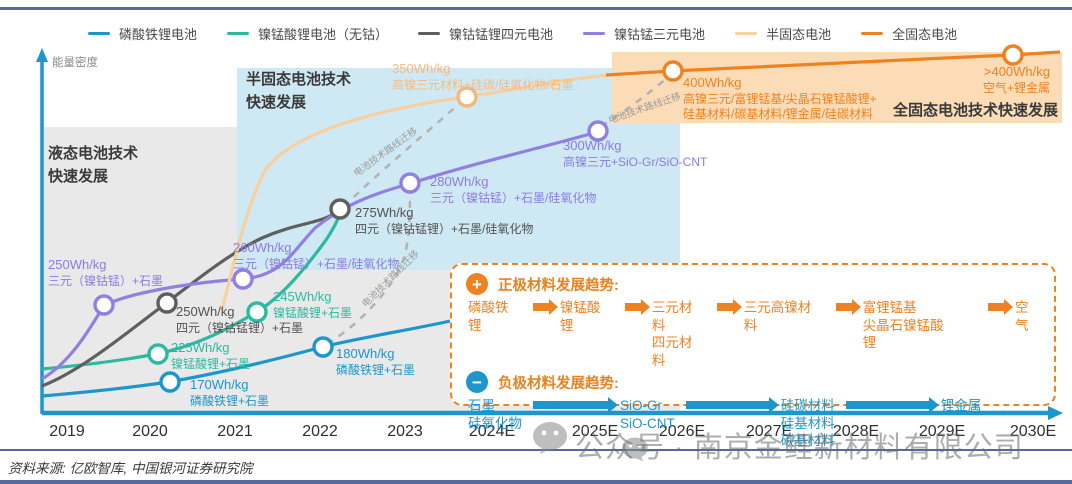 This screenshot has height=484, width=1072. I want to click on point-material: 空气+锂金属, so click(1016, 87).